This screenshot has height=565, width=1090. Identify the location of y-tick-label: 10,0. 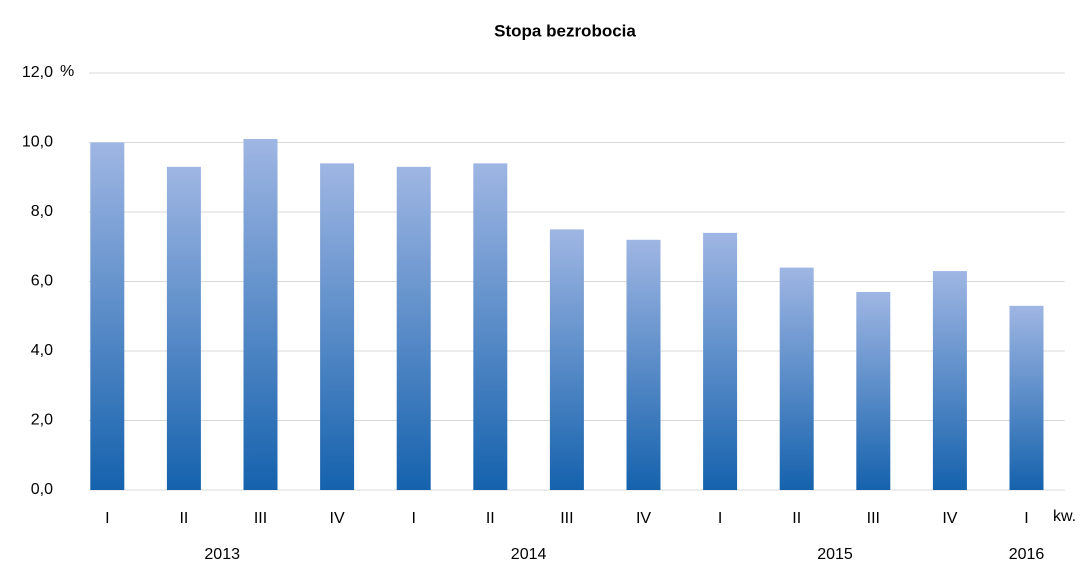
(37, 142).